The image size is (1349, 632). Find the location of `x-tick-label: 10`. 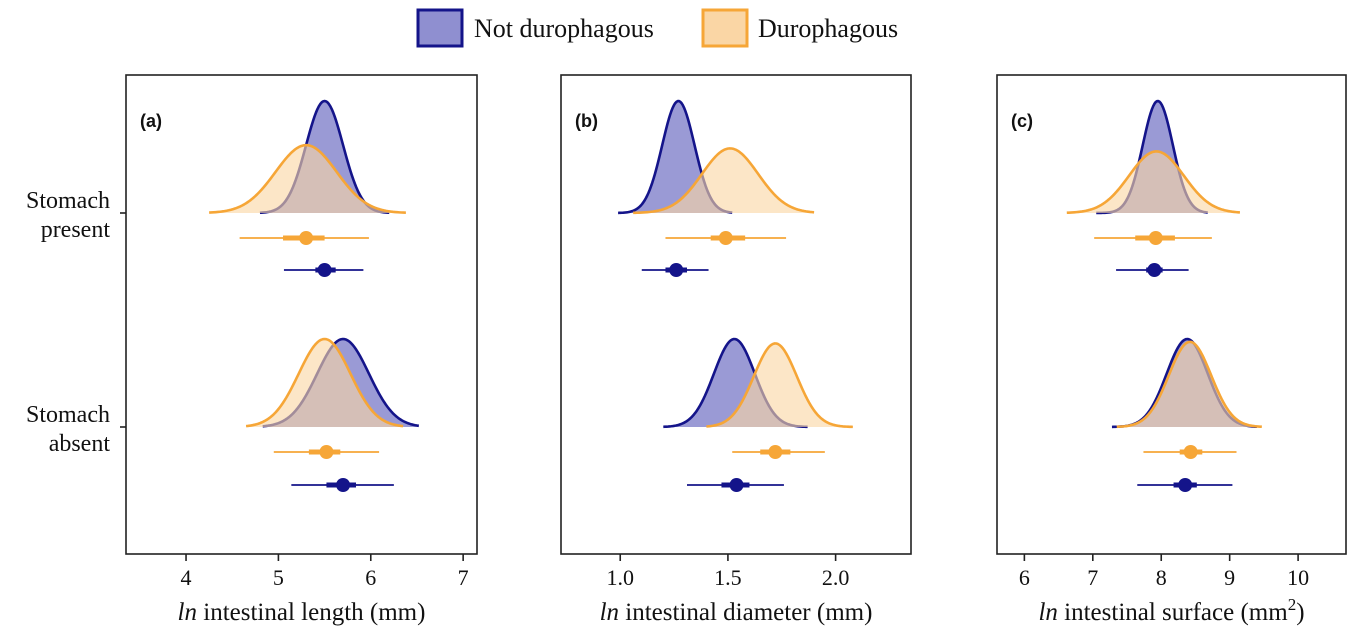

x-tick-label: 10 is located at coordinates (1298, 577).